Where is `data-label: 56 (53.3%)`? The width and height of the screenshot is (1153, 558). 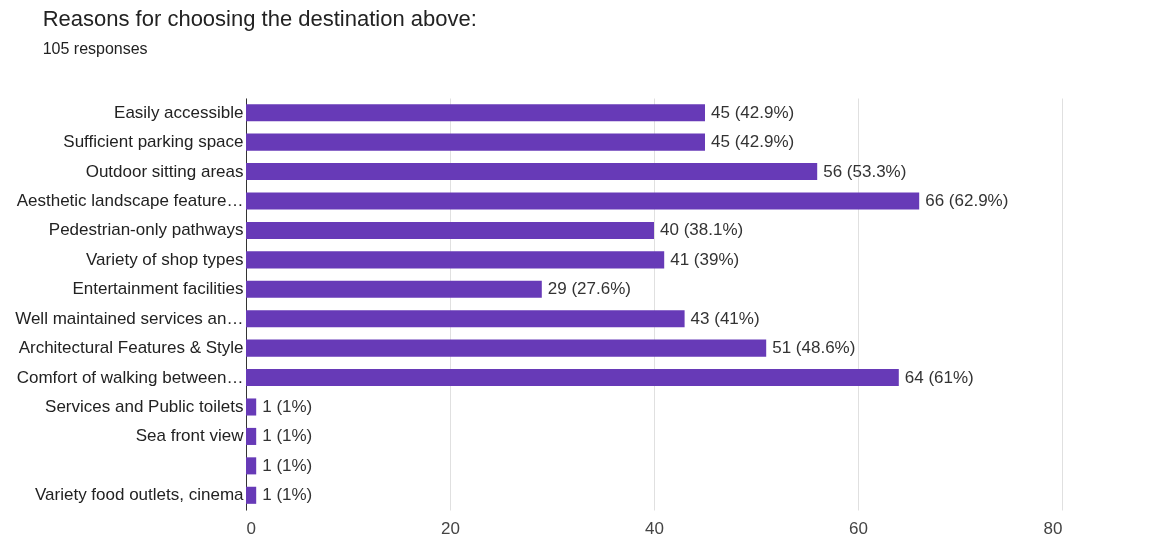
data-label: 56 (53.3%) is located at coordinates (865, 171).